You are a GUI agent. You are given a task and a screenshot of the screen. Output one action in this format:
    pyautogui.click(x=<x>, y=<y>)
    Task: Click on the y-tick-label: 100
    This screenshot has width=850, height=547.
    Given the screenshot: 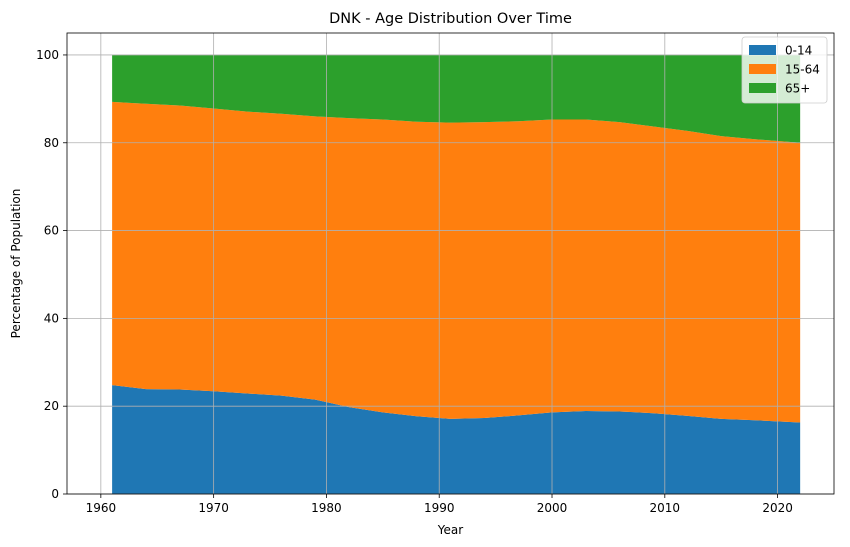 What is the action you would take?
    pyautogui.click(x=47, y=55)
    